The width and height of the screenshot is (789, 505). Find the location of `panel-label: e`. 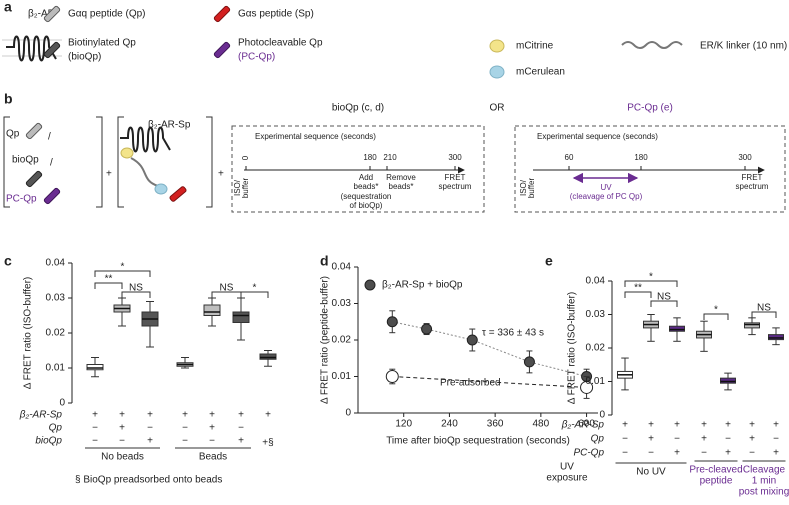

panel-label: e is located at coordinates (549, 261).